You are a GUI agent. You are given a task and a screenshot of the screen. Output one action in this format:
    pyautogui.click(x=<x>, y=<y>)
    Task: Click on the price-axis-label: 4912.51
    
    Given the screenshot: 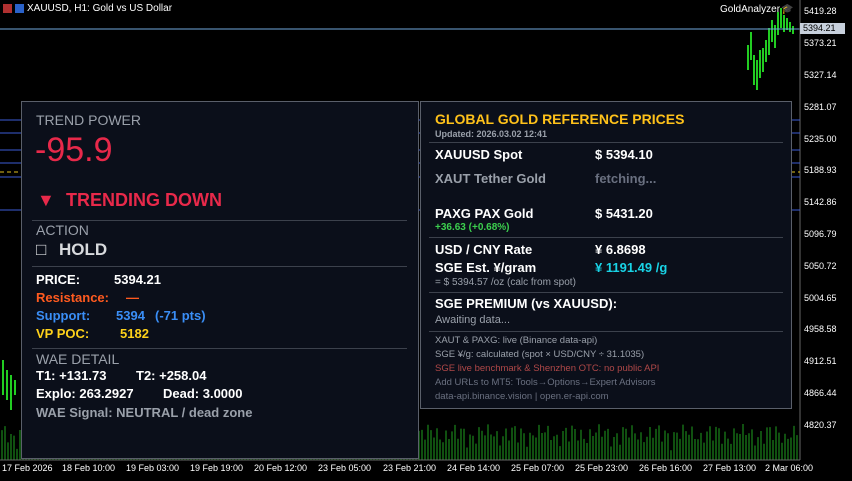 What is the action you would take?
    pyautogui.click(x=820, y=361)
    